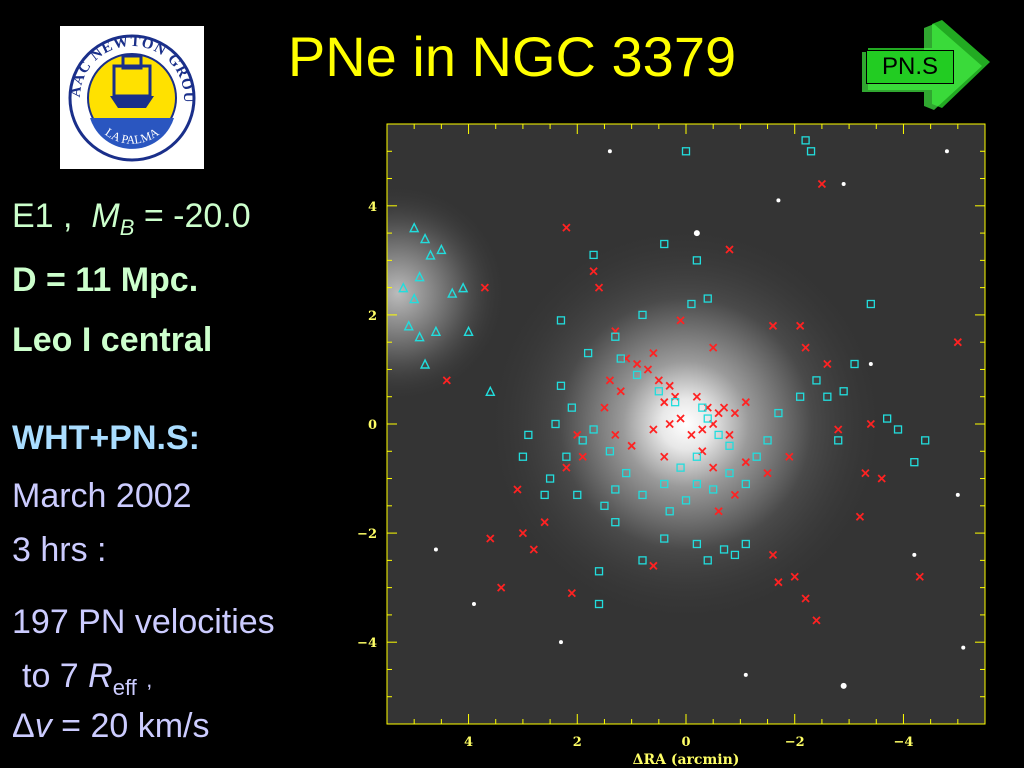  What do you see at coordinates (468, 742) in the screenshot?
I see `x-tick-label: 4` at bounding box center [468, 742].